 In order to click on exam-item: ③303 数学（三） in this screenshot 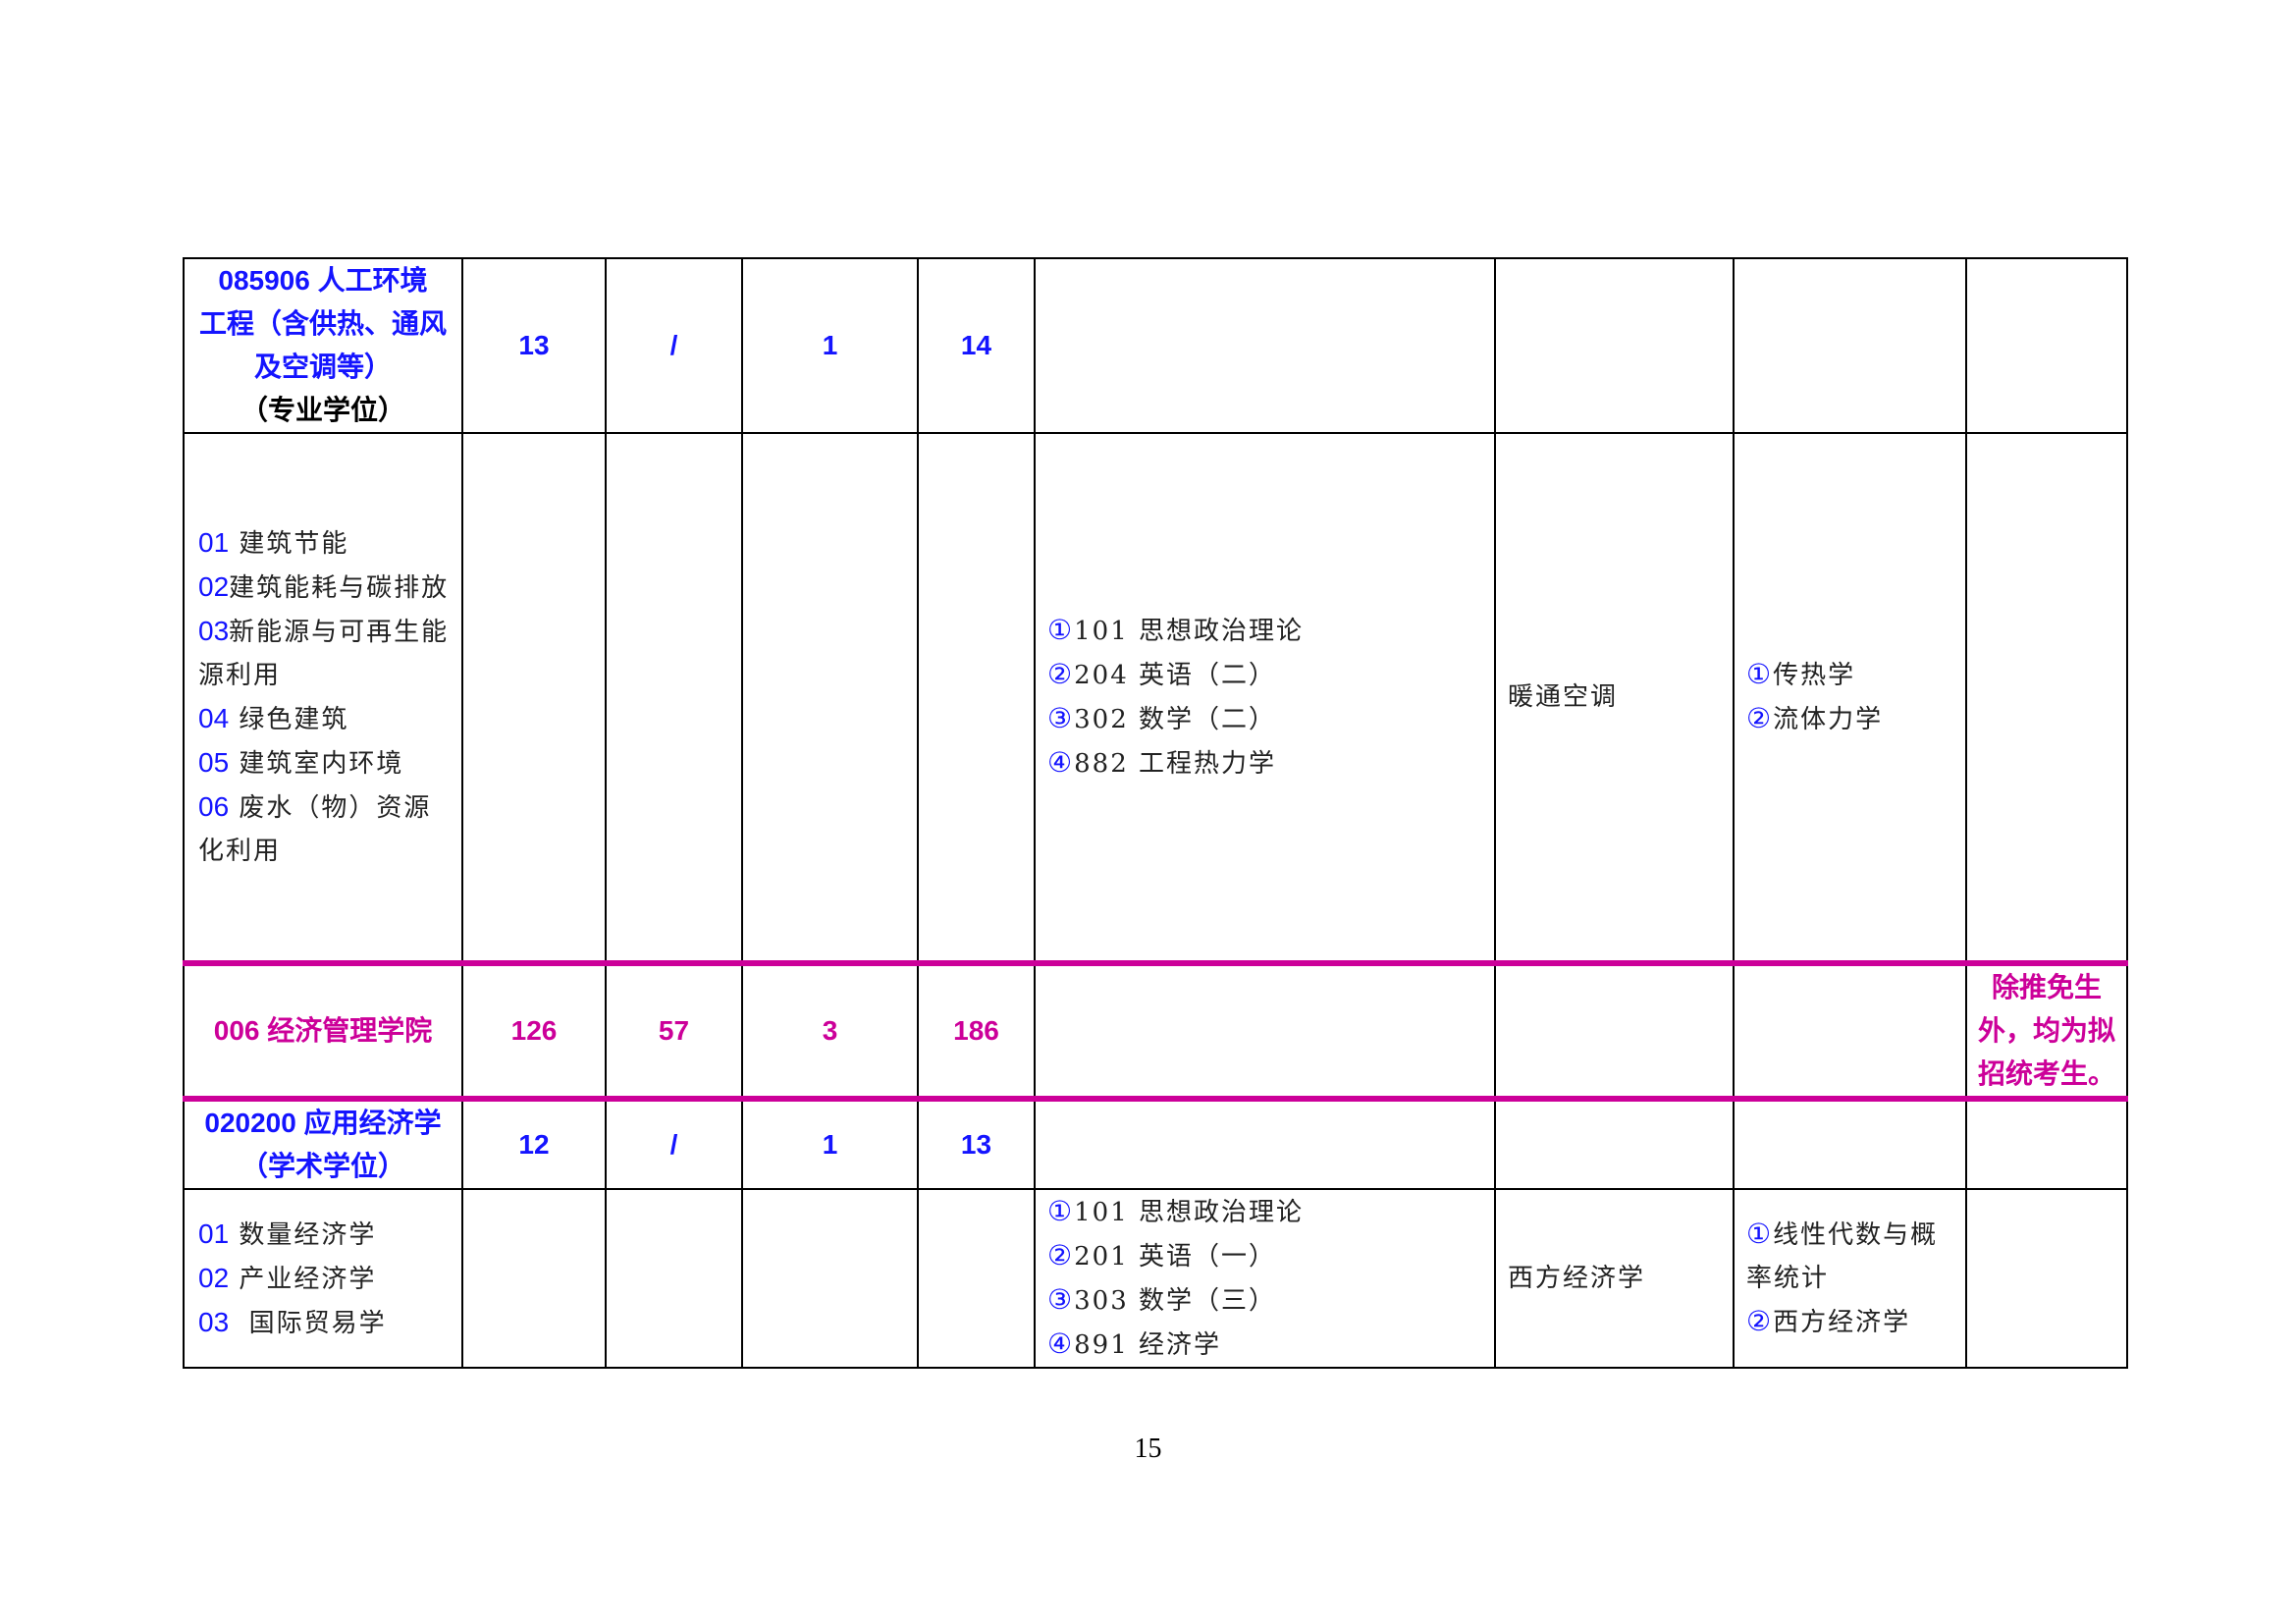, I will do `click(1162, 1299)`.